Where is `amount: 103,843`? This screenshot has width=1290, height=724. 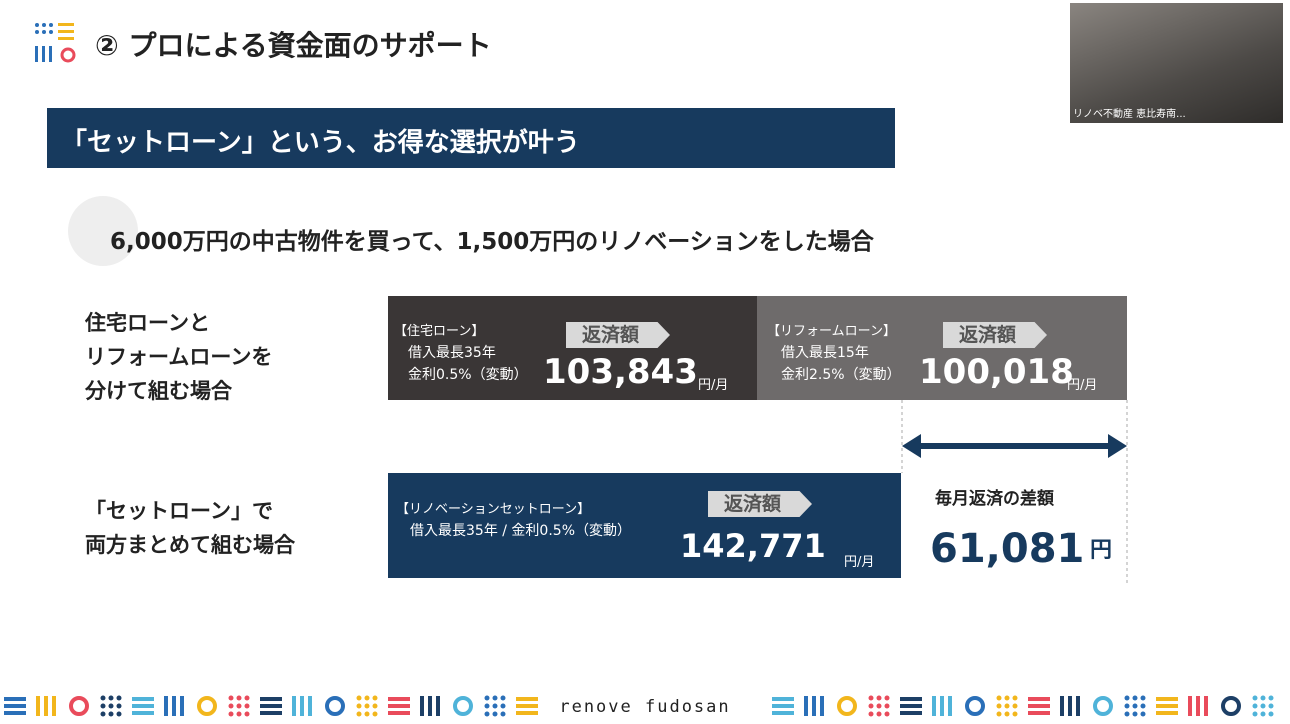 amount: 103,843 is located at coordinates (620, 372).